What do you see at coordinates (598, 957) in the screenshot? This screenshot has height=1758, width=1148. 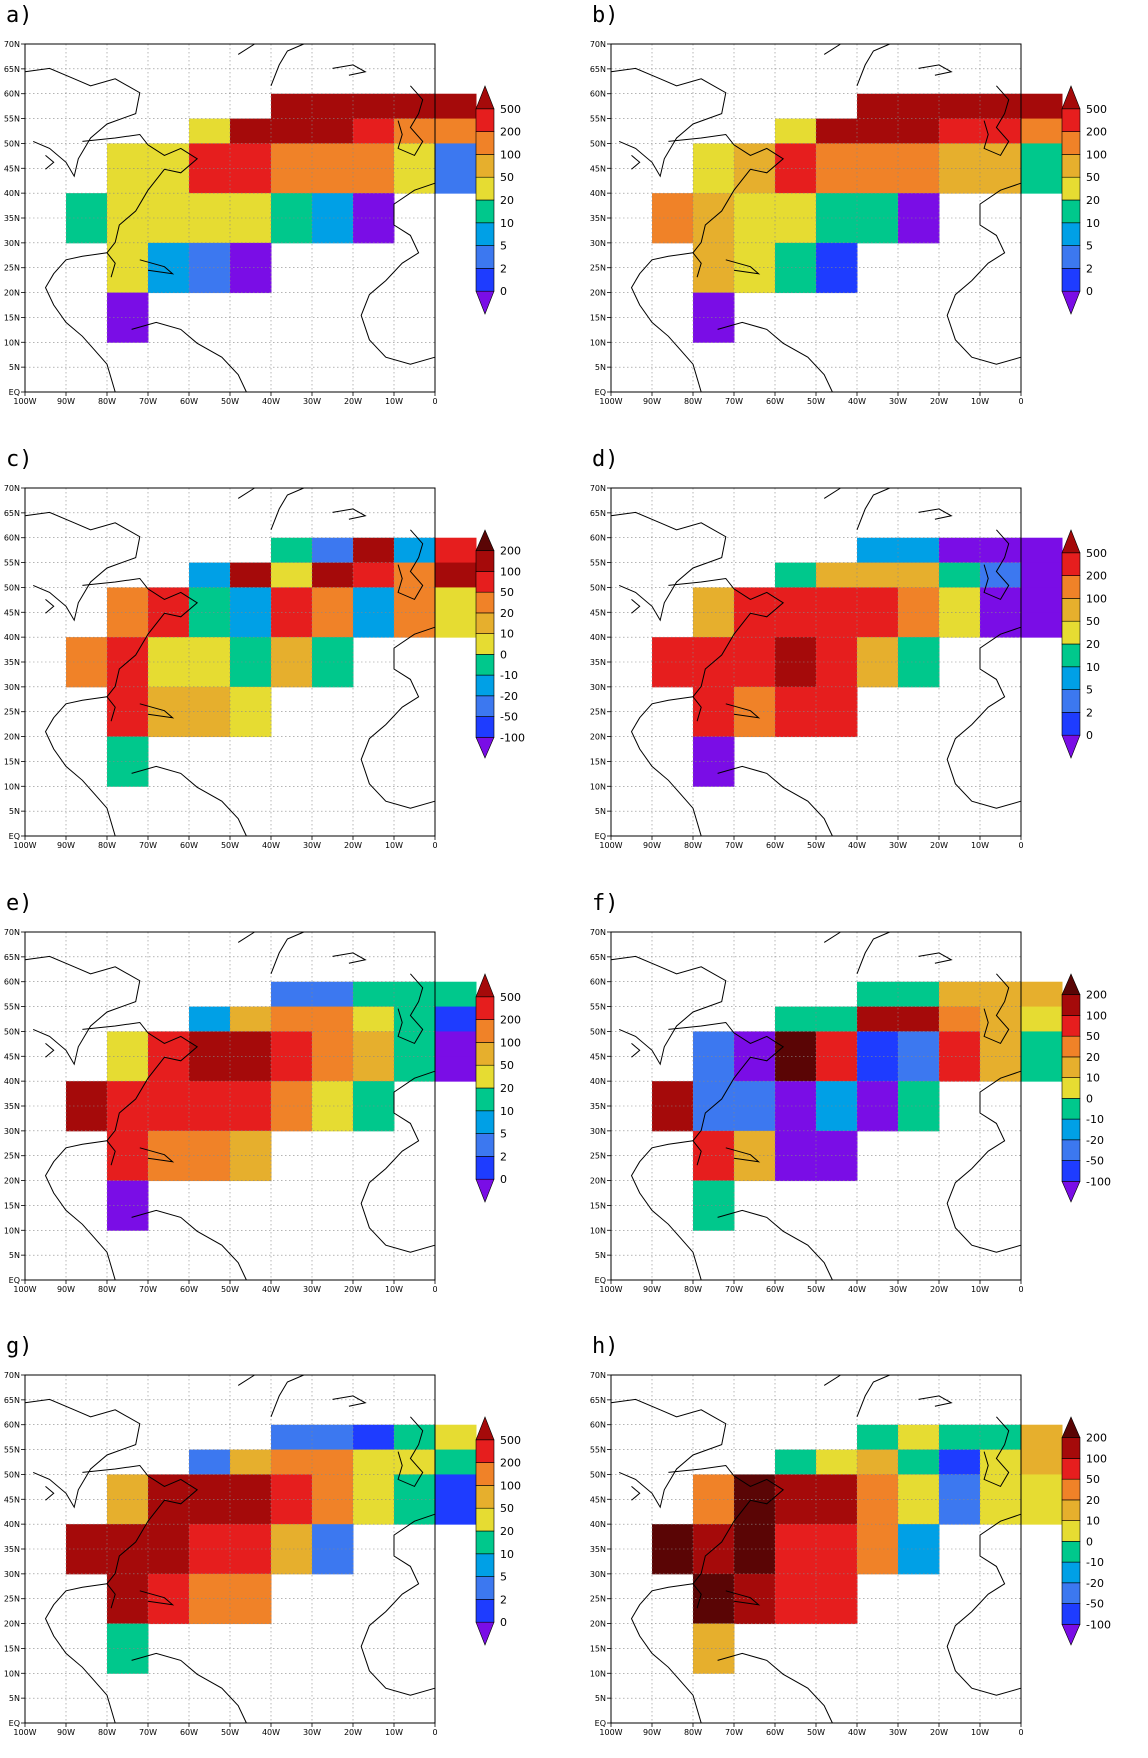 I see `y-tick-label: 65N` at bounding box center [598, 957].